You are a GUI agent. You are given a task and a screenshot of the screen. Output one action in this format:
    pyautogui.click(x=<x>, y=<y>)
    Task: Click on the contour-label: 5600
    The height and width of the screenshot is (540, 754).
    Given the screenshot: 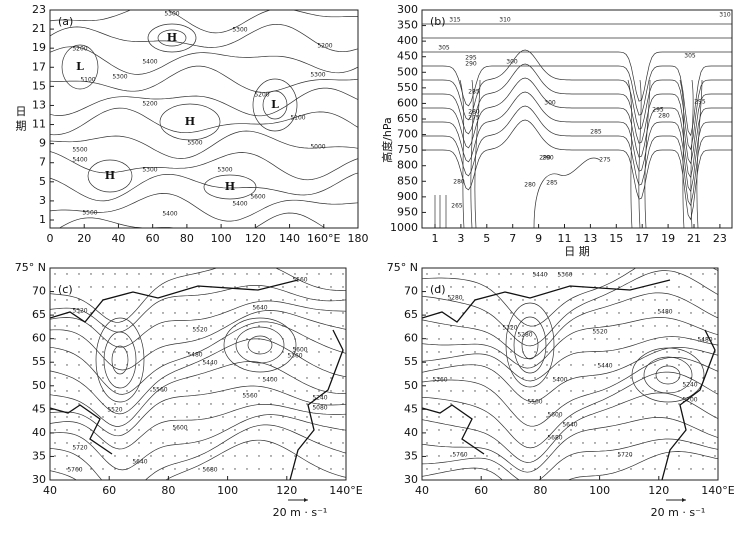 What is the action you would take?
    pyautogui.click(x=299, y=350)
    